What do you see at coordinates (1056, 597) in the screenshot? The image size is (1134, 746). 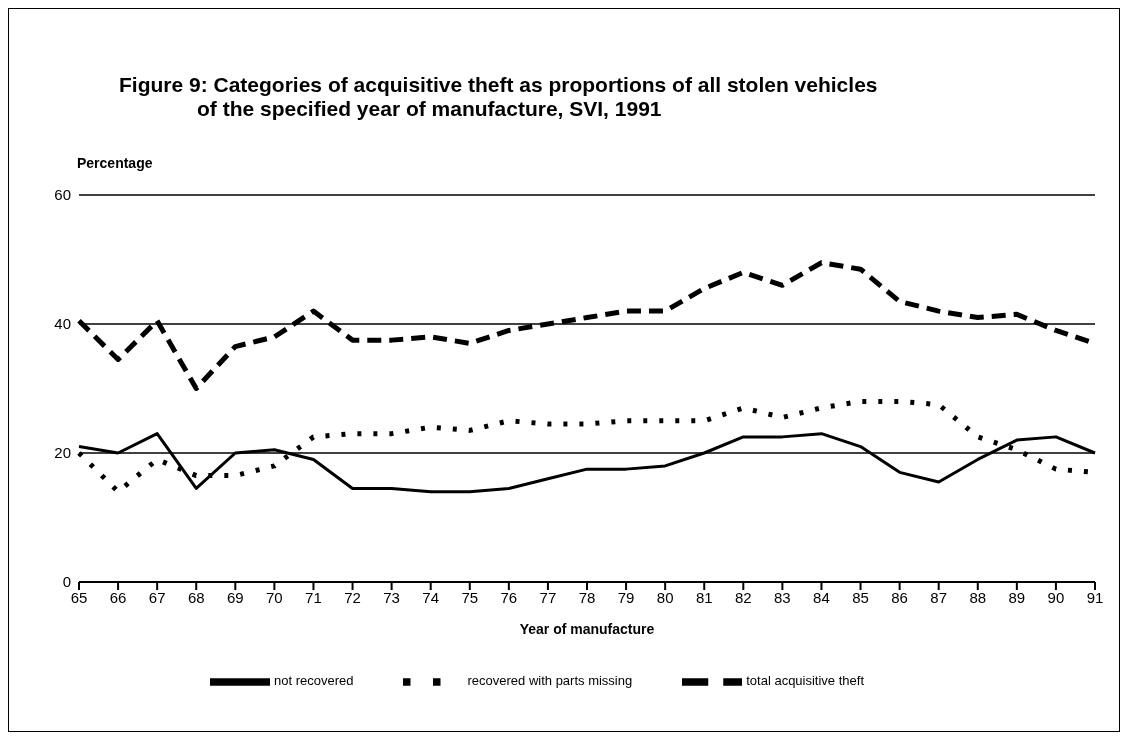 I see `x-tick-label: 90` at bounding box center [1056, 597].